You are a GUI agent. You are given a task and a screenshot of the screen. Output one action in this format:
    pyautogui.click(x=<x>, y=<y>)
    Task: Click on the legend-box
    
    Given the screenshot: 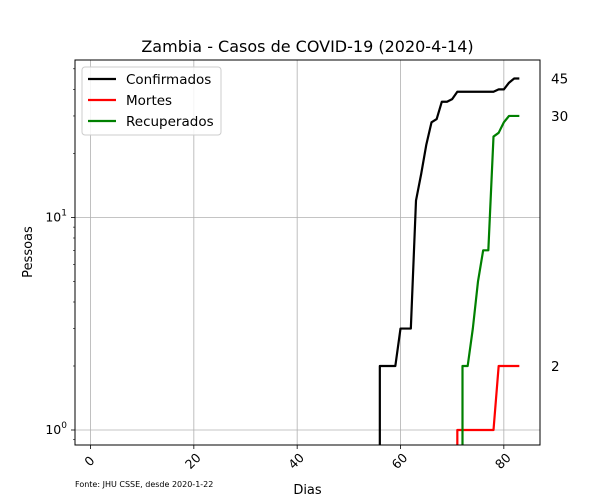 What is the action you would take?
    pyautogui.click(x=151, y=101)
    